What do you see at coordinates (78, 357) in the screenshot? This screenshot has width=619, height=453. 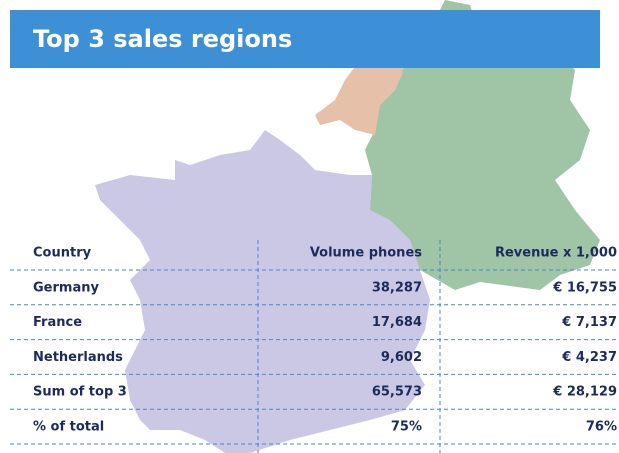 I see `table-cell: Netherlands` at bounding box center [78, 357].